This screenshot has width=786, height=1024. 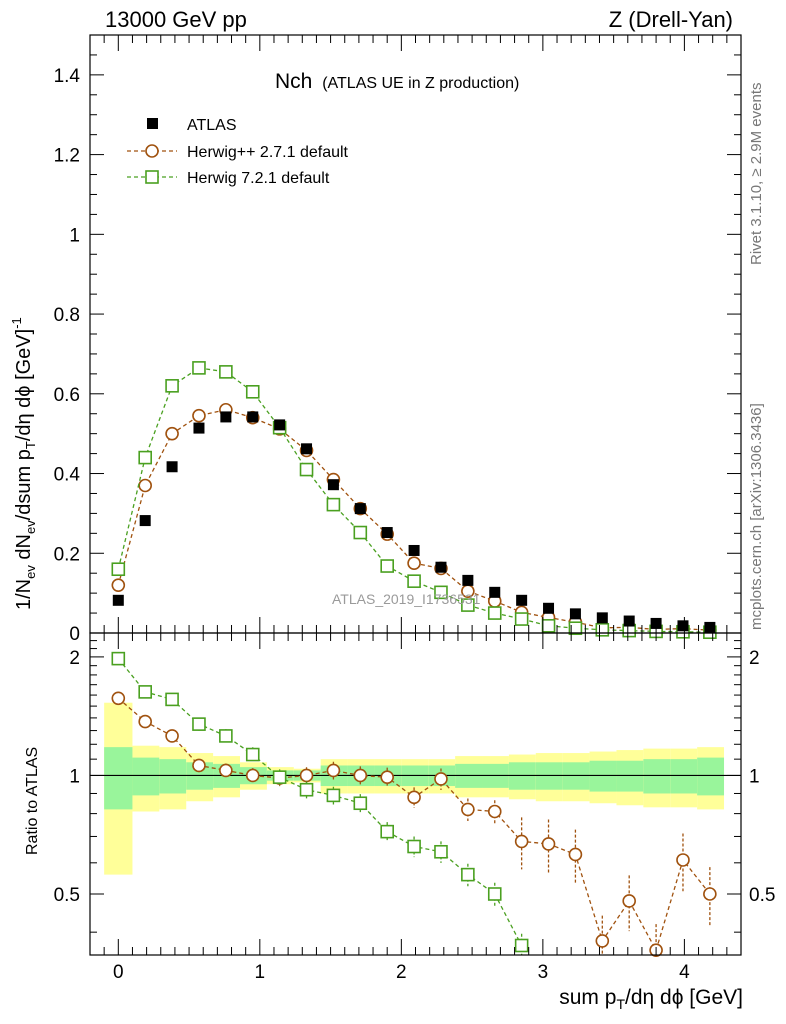 I want to click on plot-title: Nch (ATLAS UE in Z production), so click(x=397, y=81).